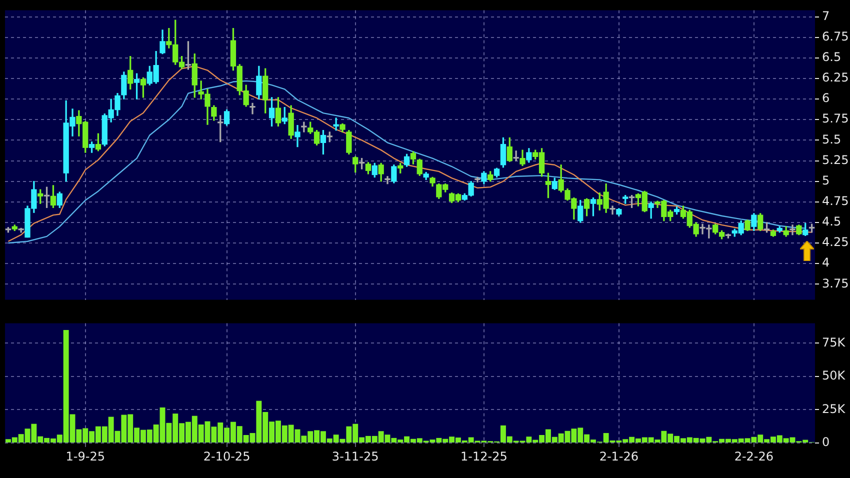 The height and width of the screenshot is (478, 850). What do you see at coordinates (834, 375) in the screenshot?
I see `y-tick-label: 50K` at bounding box center [834, 375].